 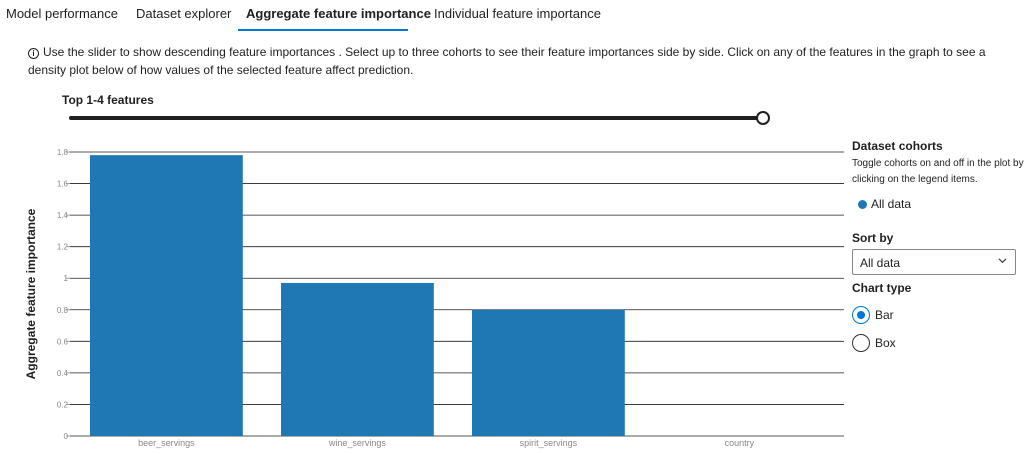 I want to click on chevron-down-icon, so click(x=1002, y=261).